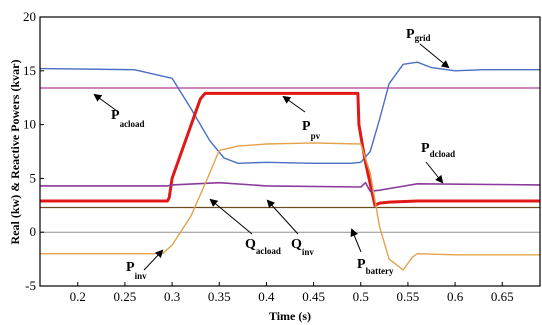  I want to click on label-p-pv: Ppv, so click(311, 130).